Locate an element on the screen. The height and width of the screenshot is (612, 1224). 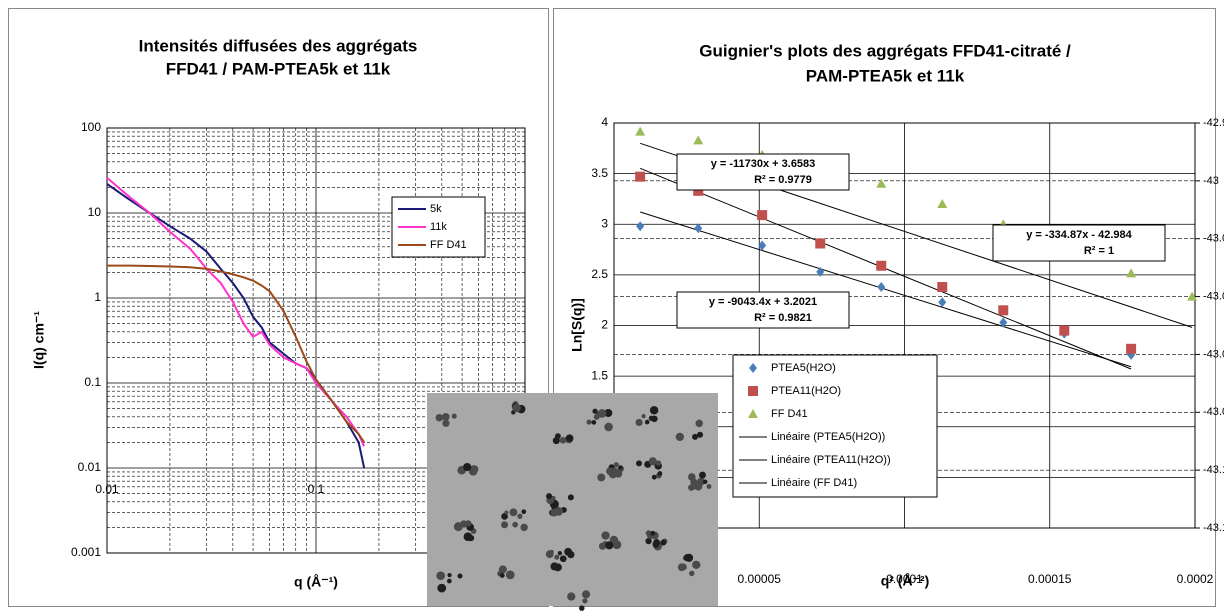
x-tick-label: 0.0001 is located at coordinates (904, 579).